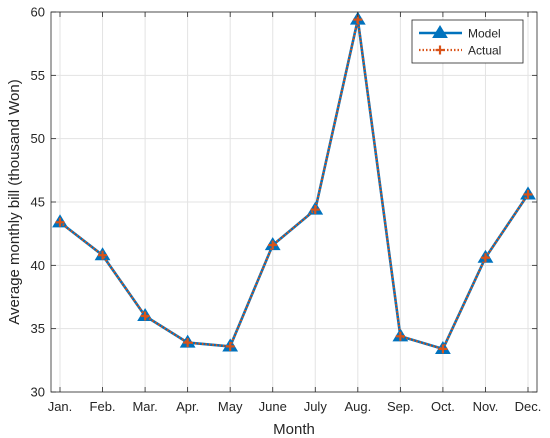 The width and height of the screenshot is (550, 438). What do you see at coordinates (38, 328) in the screenshot?
I see `y-tick-label: 35` at bounding box center [38, 328].